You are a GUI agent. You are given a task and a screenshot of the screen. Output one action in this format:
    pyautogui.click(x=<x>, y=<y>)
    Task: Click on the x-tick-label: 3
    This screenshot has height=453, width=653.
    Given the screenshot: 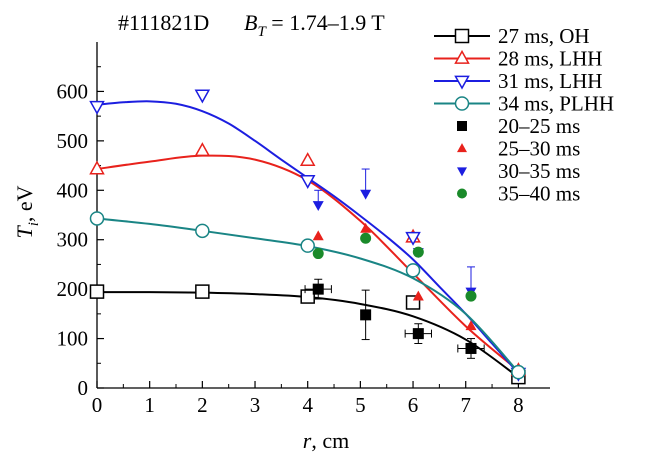 What is the action you would take?
    pyautogui.click(x=255, y=405)
    